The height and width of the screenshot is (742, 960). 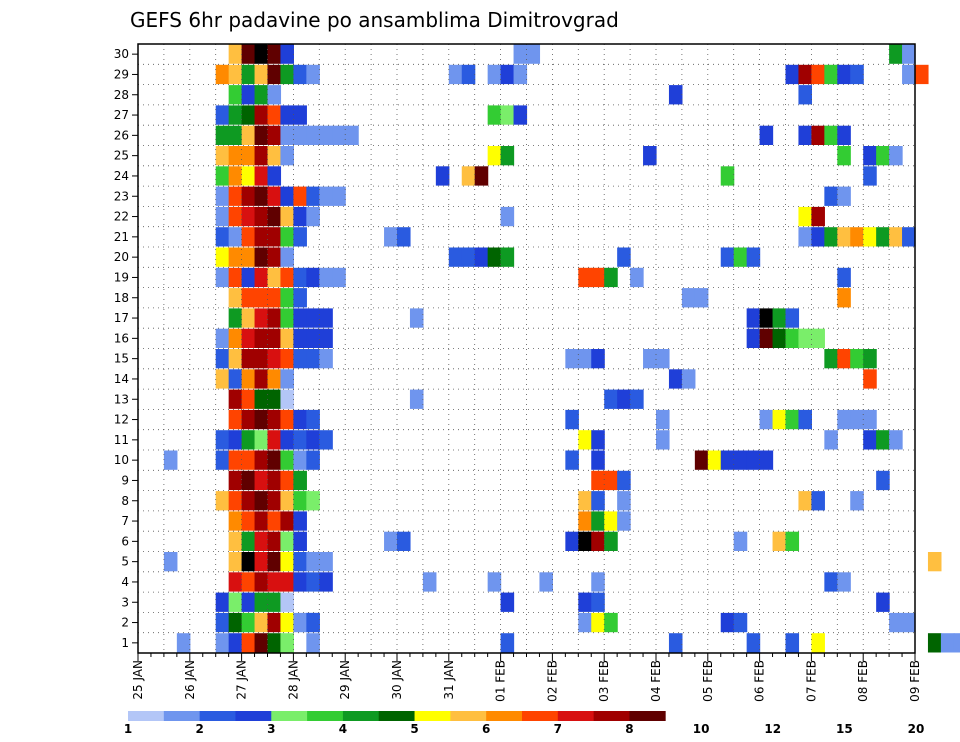 What do you see at coordinates (624, 399) in the screenshot?
I see `cell-m13-t37` at bounding box center [624, 399].